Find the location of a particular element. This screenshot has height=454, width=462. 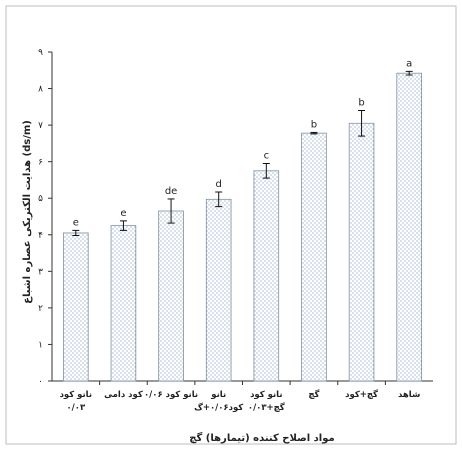

x-axis-title: مواد اصلاح کننده (تیمارها) گچ is located at coordinates (261, 437).